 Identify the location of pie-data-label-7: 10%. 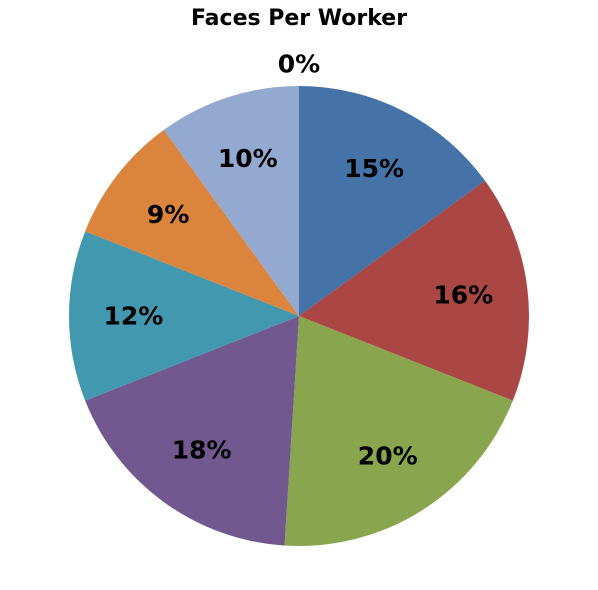
(248, 158).